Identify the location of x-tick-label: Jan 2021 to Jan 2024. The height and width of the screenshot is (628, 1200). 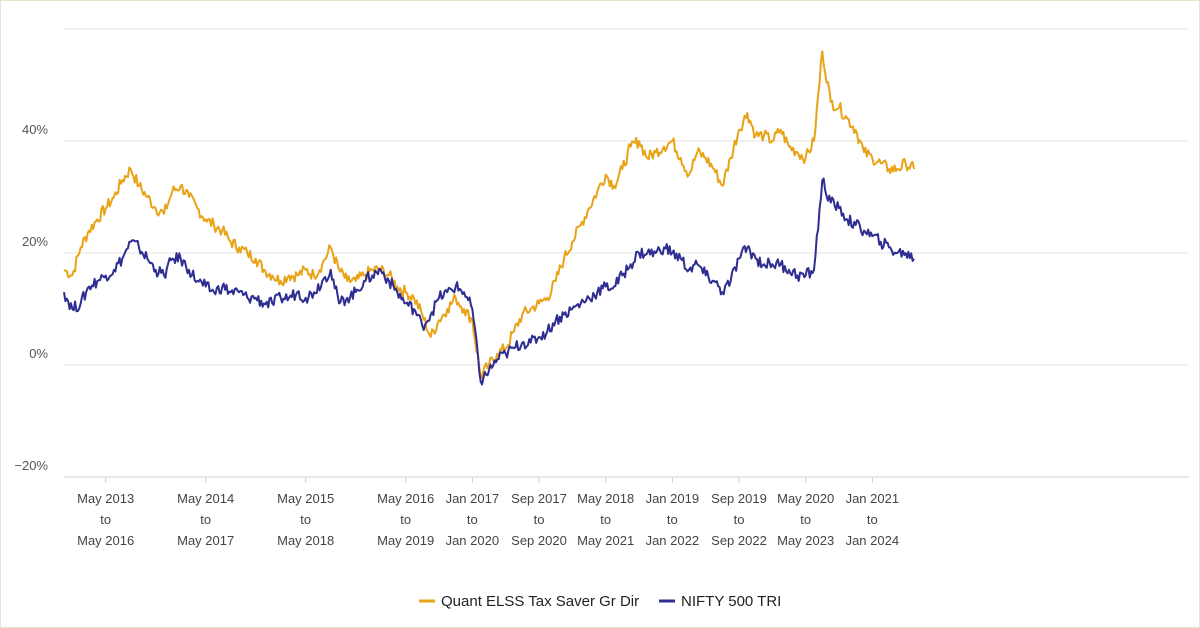
(873, 519).